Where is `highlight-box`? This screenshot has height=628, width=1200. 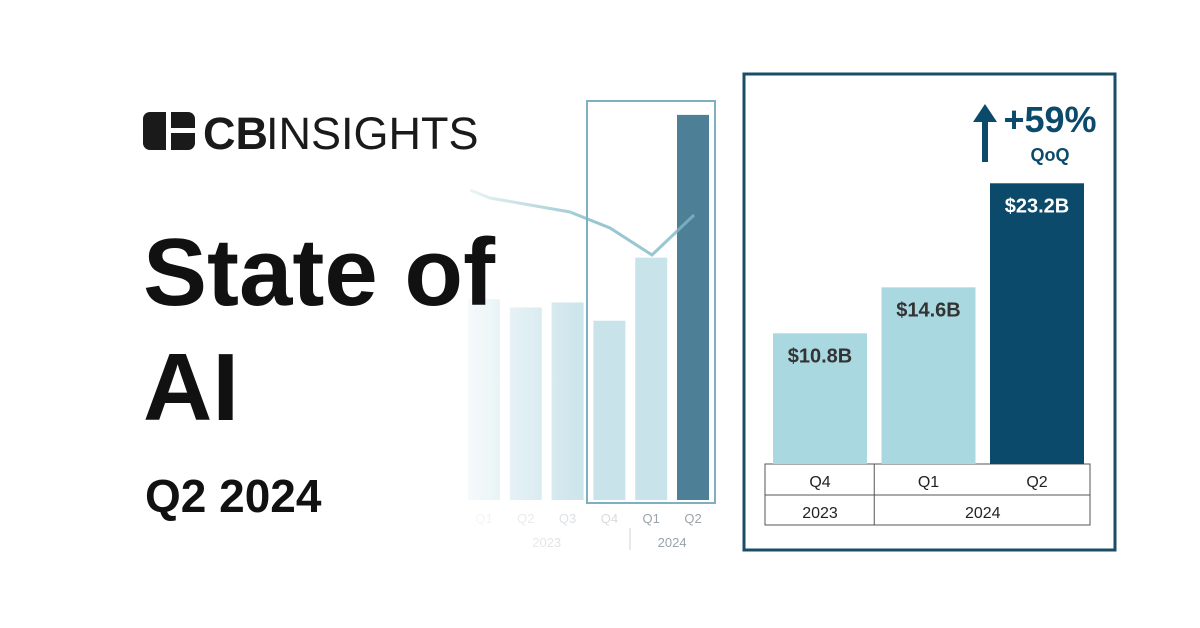
highlight-box is located at coordinates (651, 302).